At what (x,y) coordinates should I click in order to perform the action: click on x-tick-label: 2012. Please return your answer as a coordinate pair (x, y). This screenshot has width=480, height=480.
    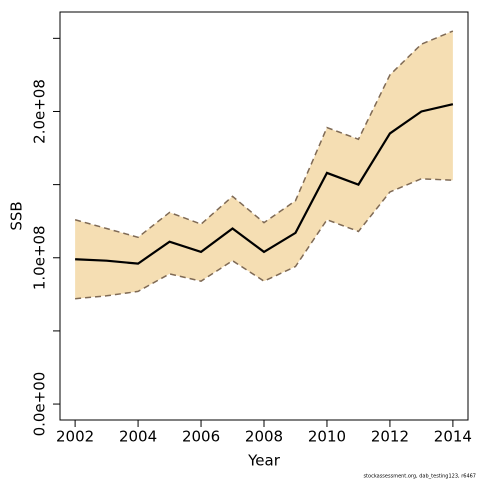
    Looking at the image, I should click on (390, 437).